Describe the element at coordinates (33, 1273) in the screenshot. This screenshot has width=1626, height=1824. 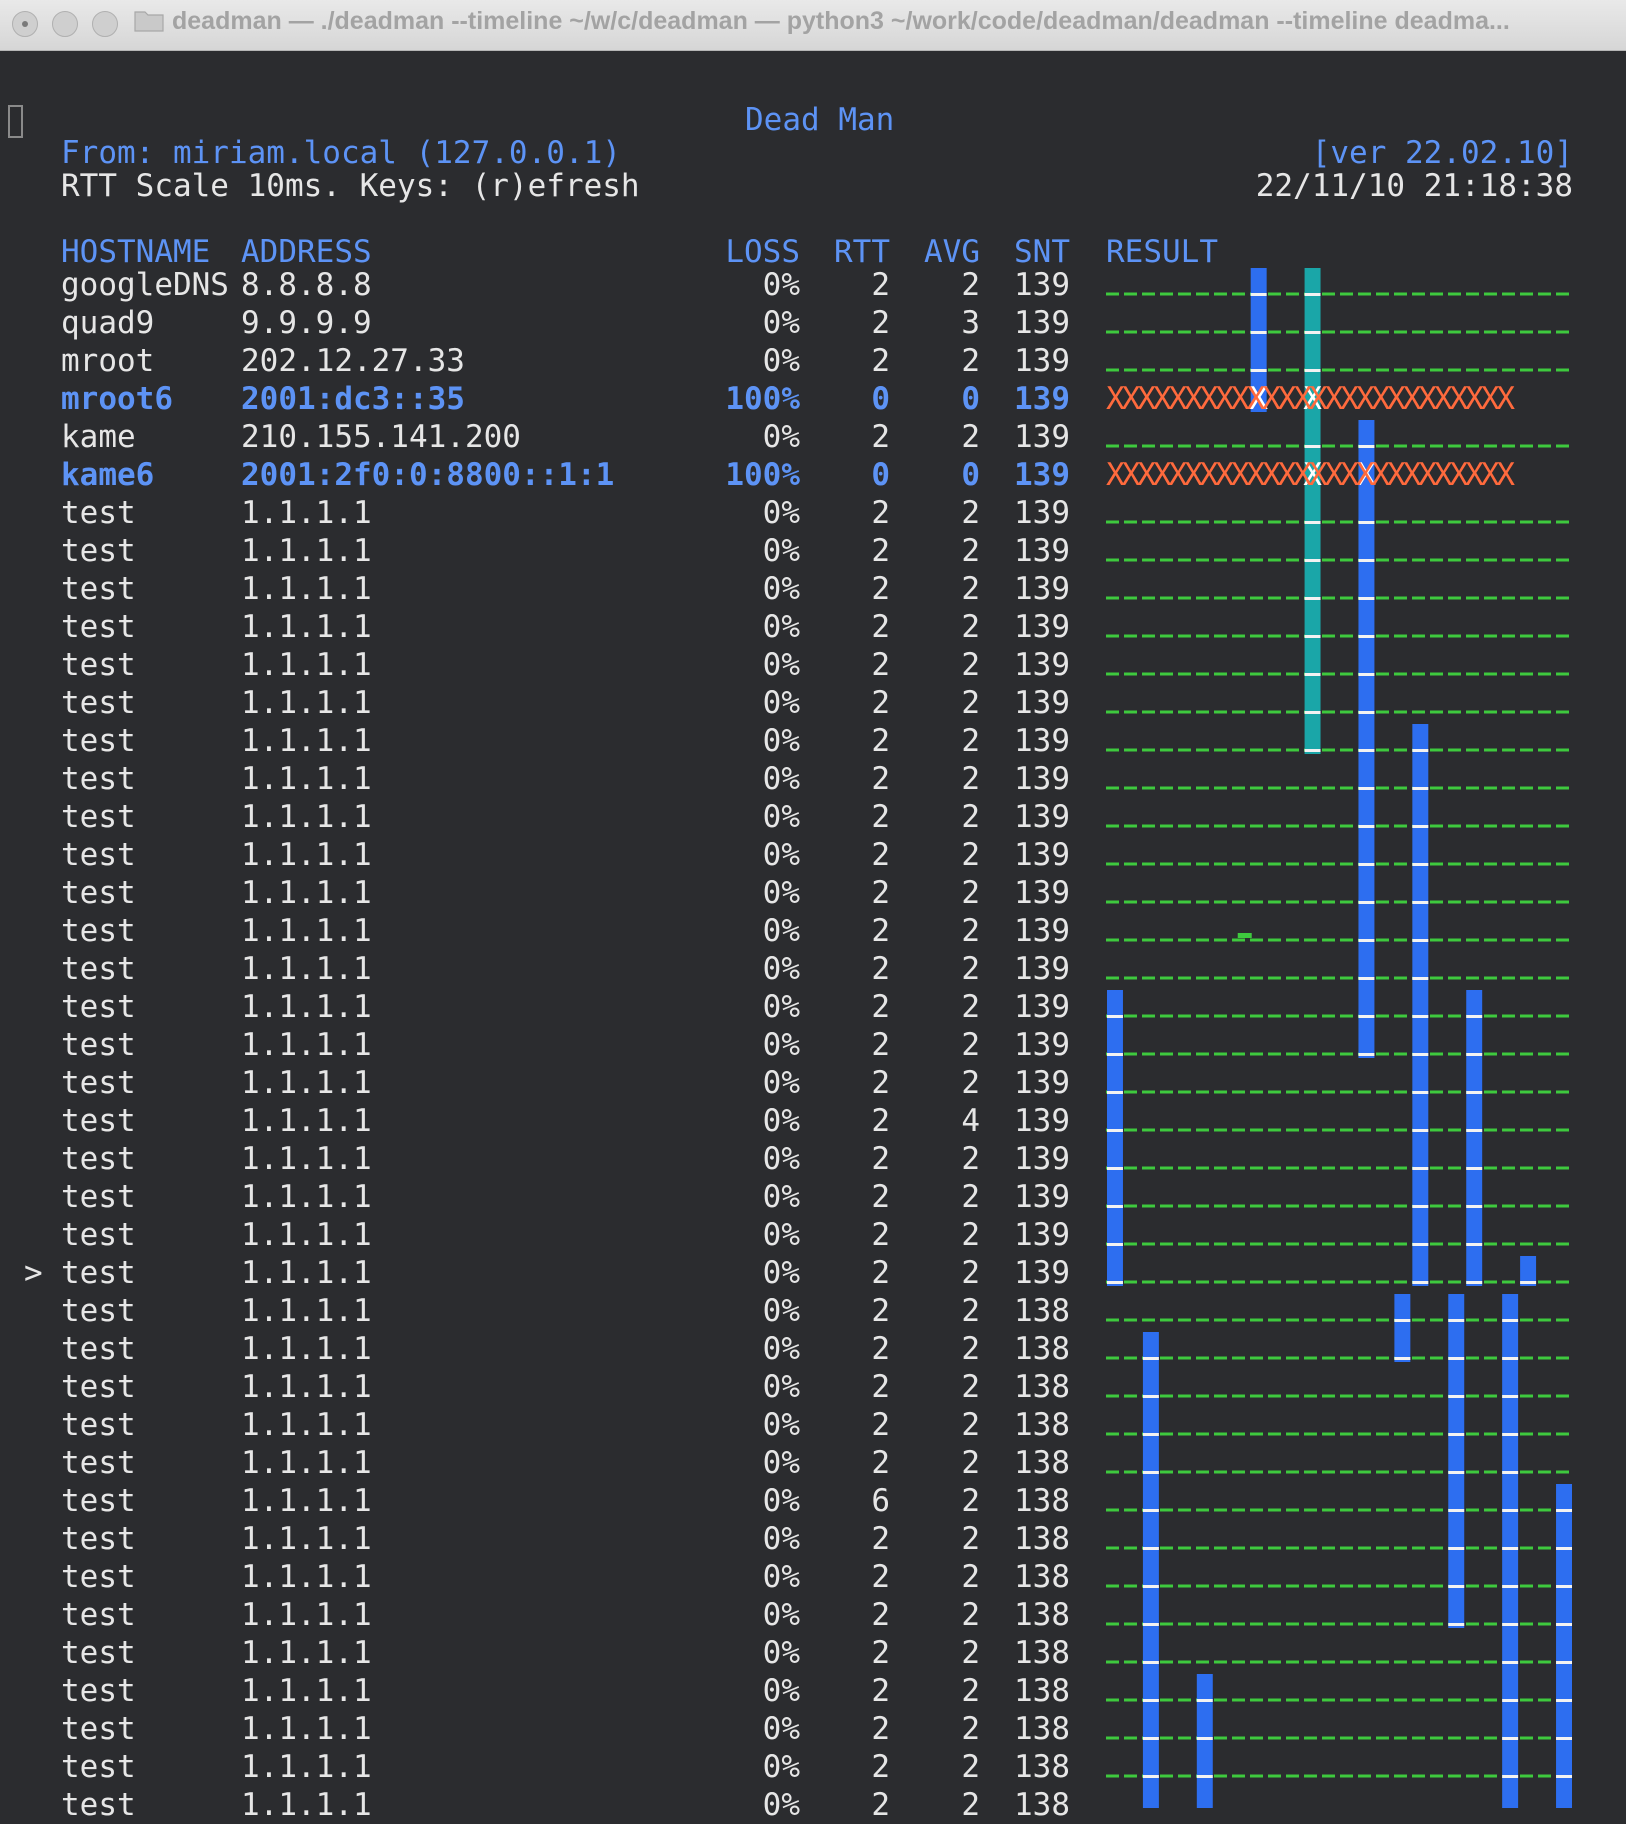
I see `selection-marker: >` at that location.